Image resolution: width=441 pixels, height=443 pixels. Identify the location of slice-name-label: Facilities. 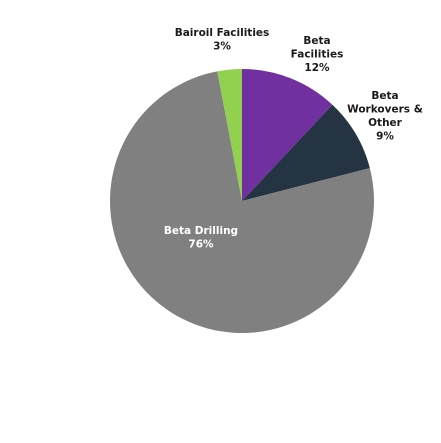
(317, 55).